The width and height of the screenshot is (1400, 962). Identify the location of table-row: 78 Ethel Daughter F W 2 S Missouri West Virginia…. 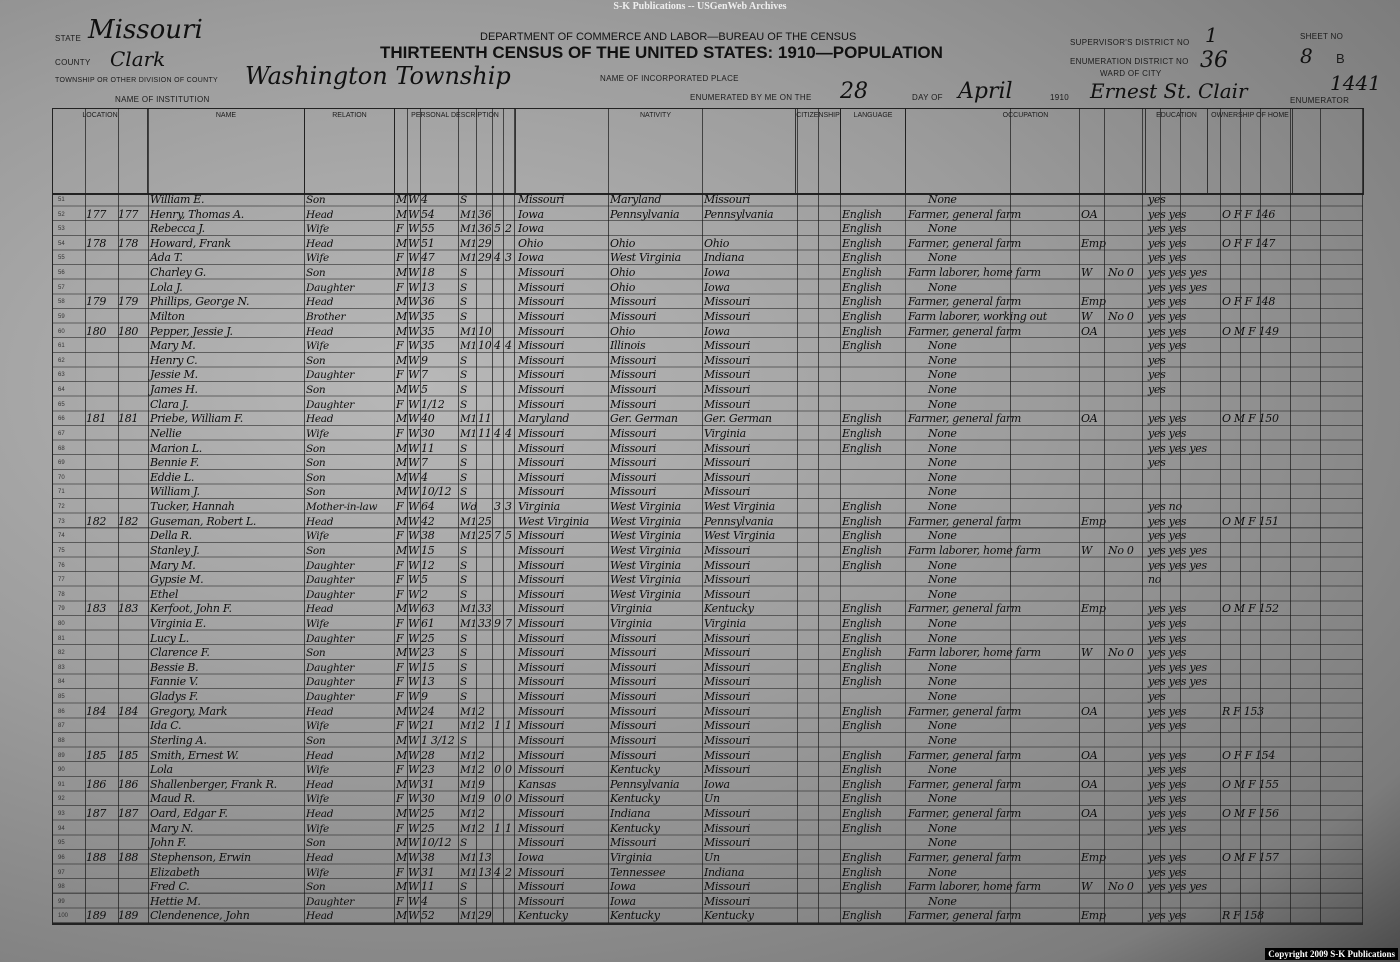
(700, 595).